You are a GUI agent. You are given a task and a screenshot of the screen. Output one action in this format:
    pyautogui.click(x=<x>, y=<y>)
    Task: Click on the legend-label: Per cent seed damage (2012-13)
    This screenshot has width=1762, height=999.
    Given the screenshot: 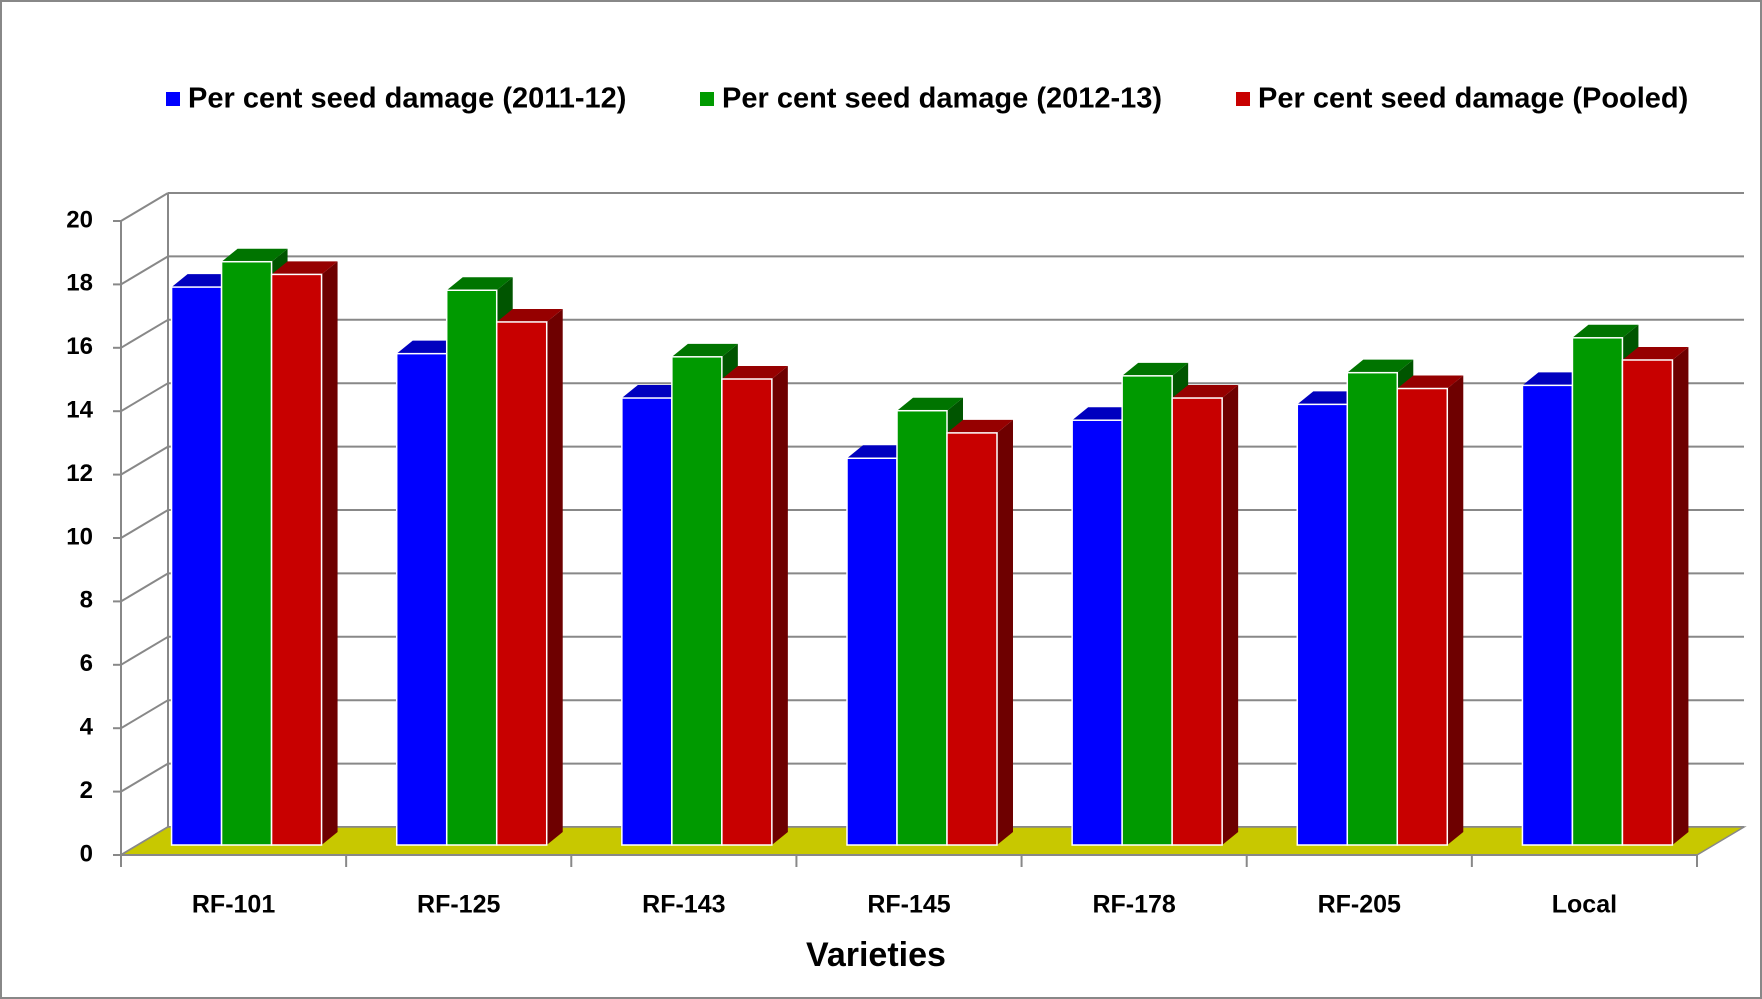 What is the action you would take?
    pyautogui.click(x=942, y=99)
    